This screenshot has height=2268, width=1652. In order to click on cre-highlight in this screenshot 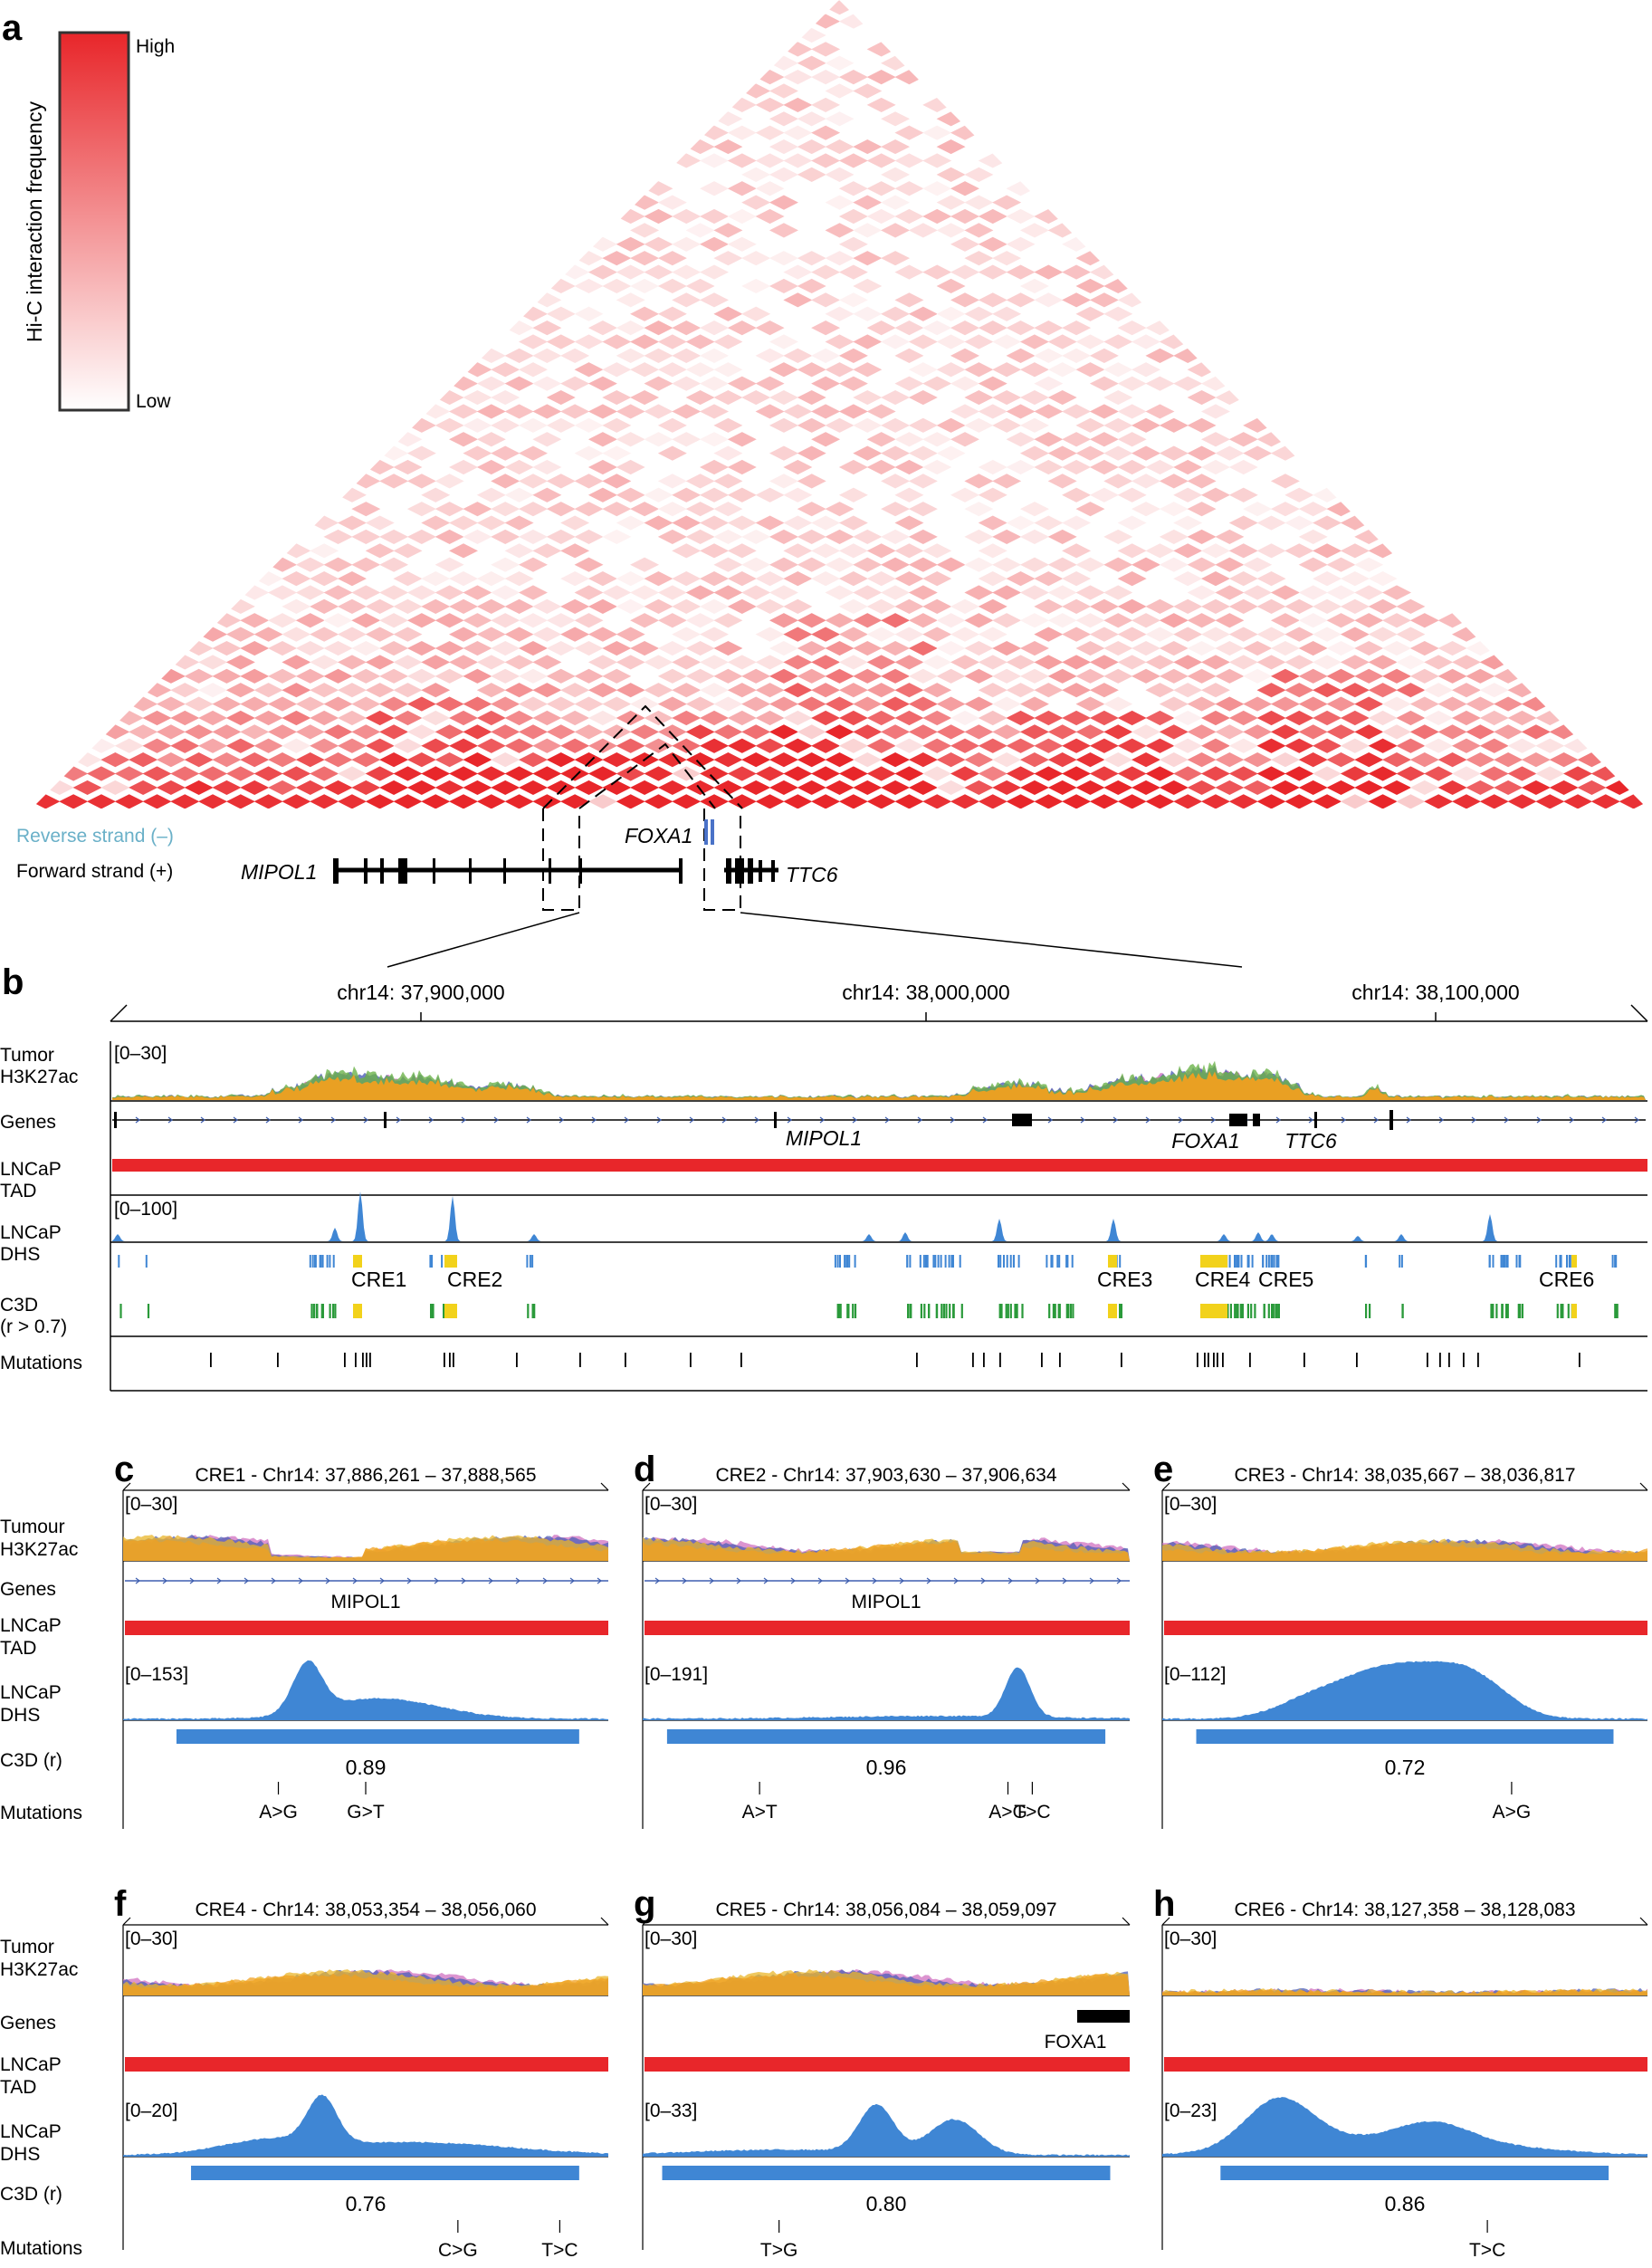, I will do `click(1574, 1311)`.